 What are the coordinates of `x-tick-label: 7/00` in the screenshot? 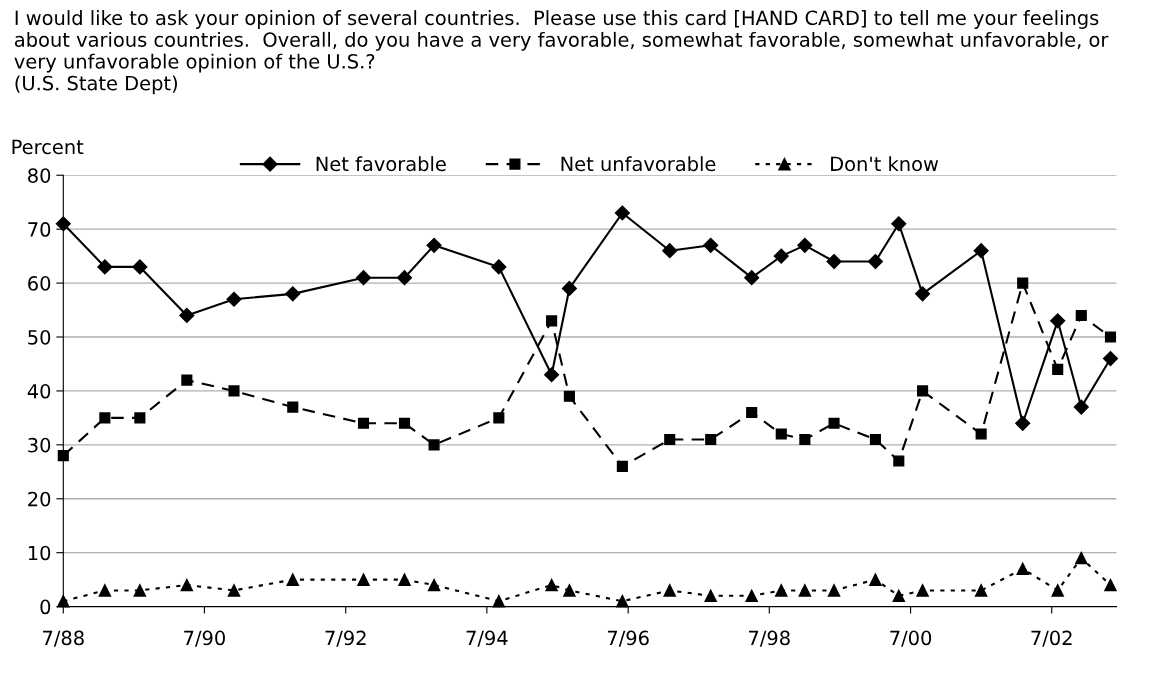 It's located at (911, 638).